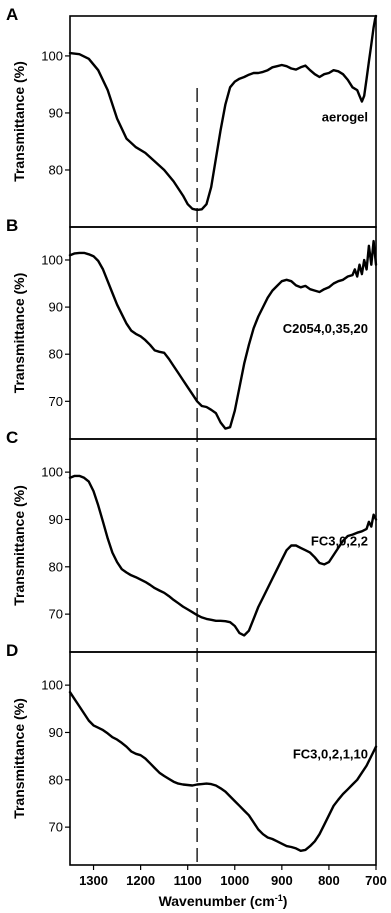 Image resolution: width=391 pixels, height=913 pixels. I want to click on panel-d-y-tick-label-100: 100, so click(52, 685).